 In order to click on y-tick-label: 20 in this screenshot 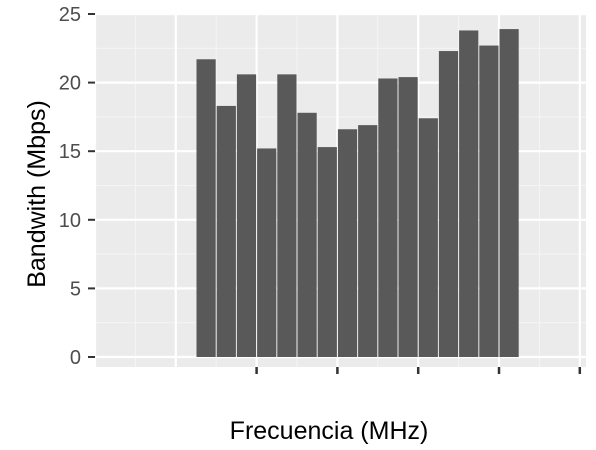, I will do `click(70, 84)`.